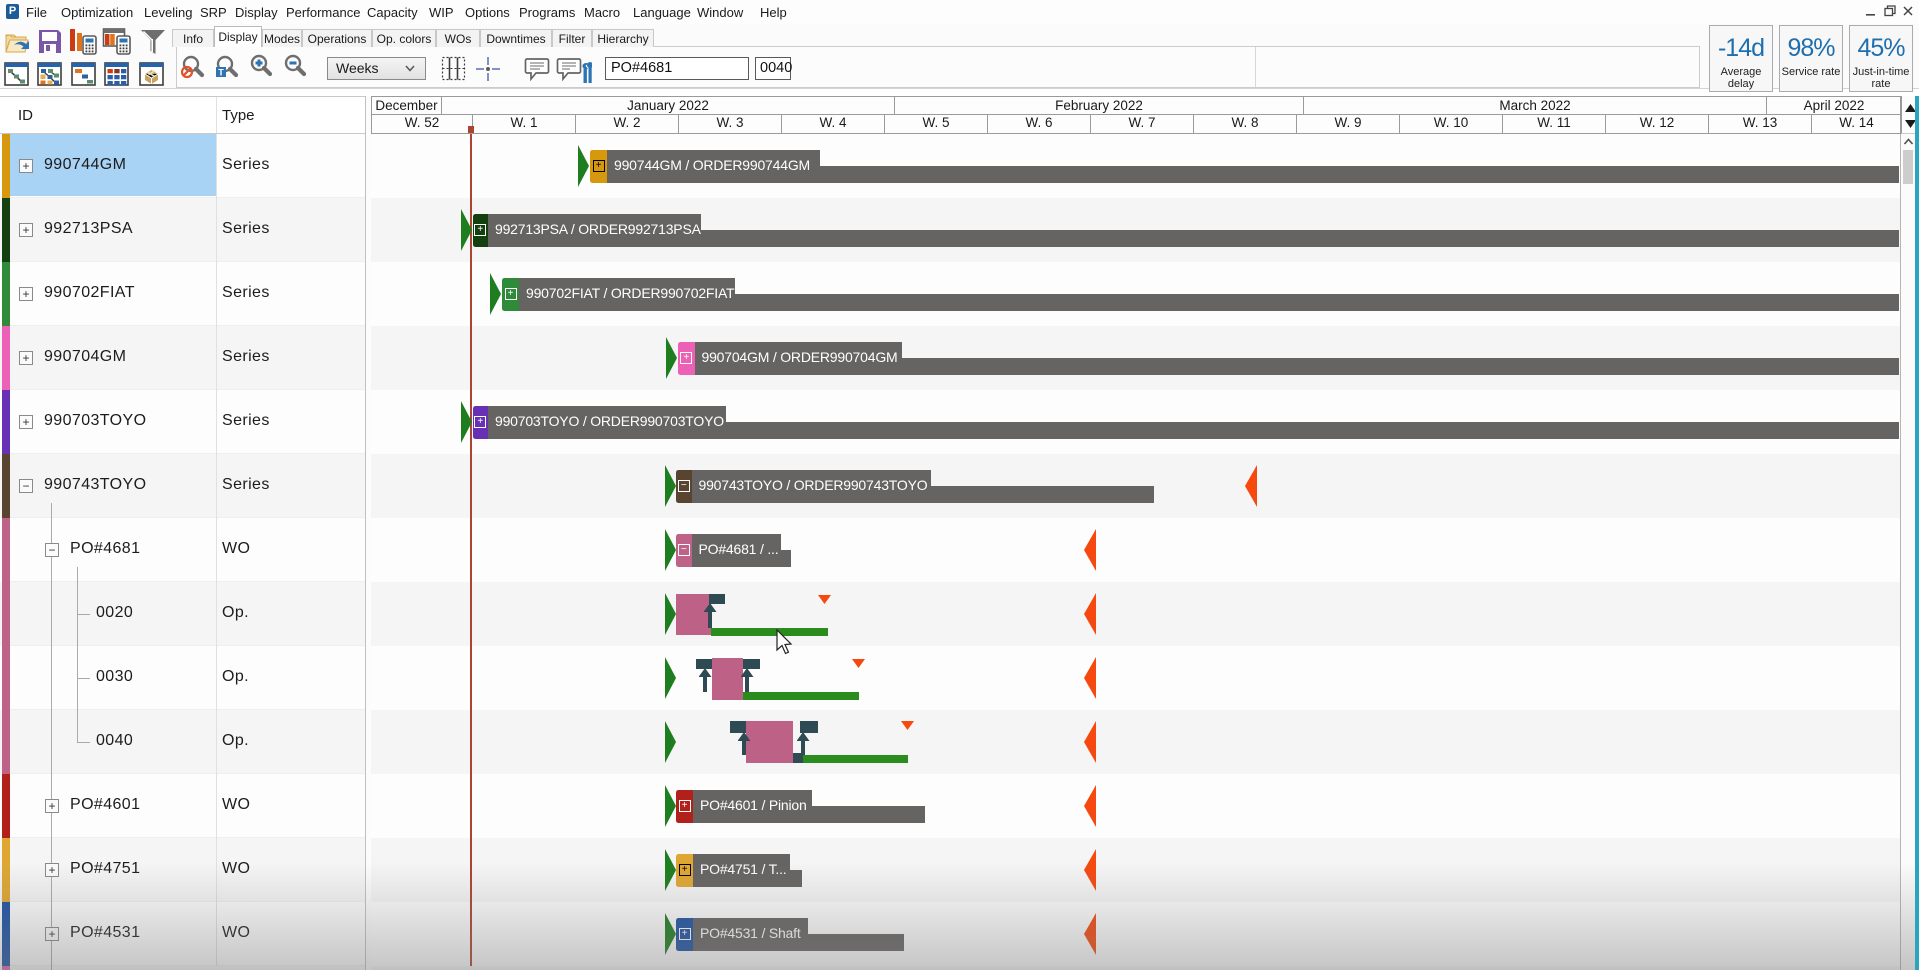 The image size is (1919, 970). What do you see at coordinates (221, 73) in the screenshot?
I see `svg-text: T` at bounding box center [221, 73].